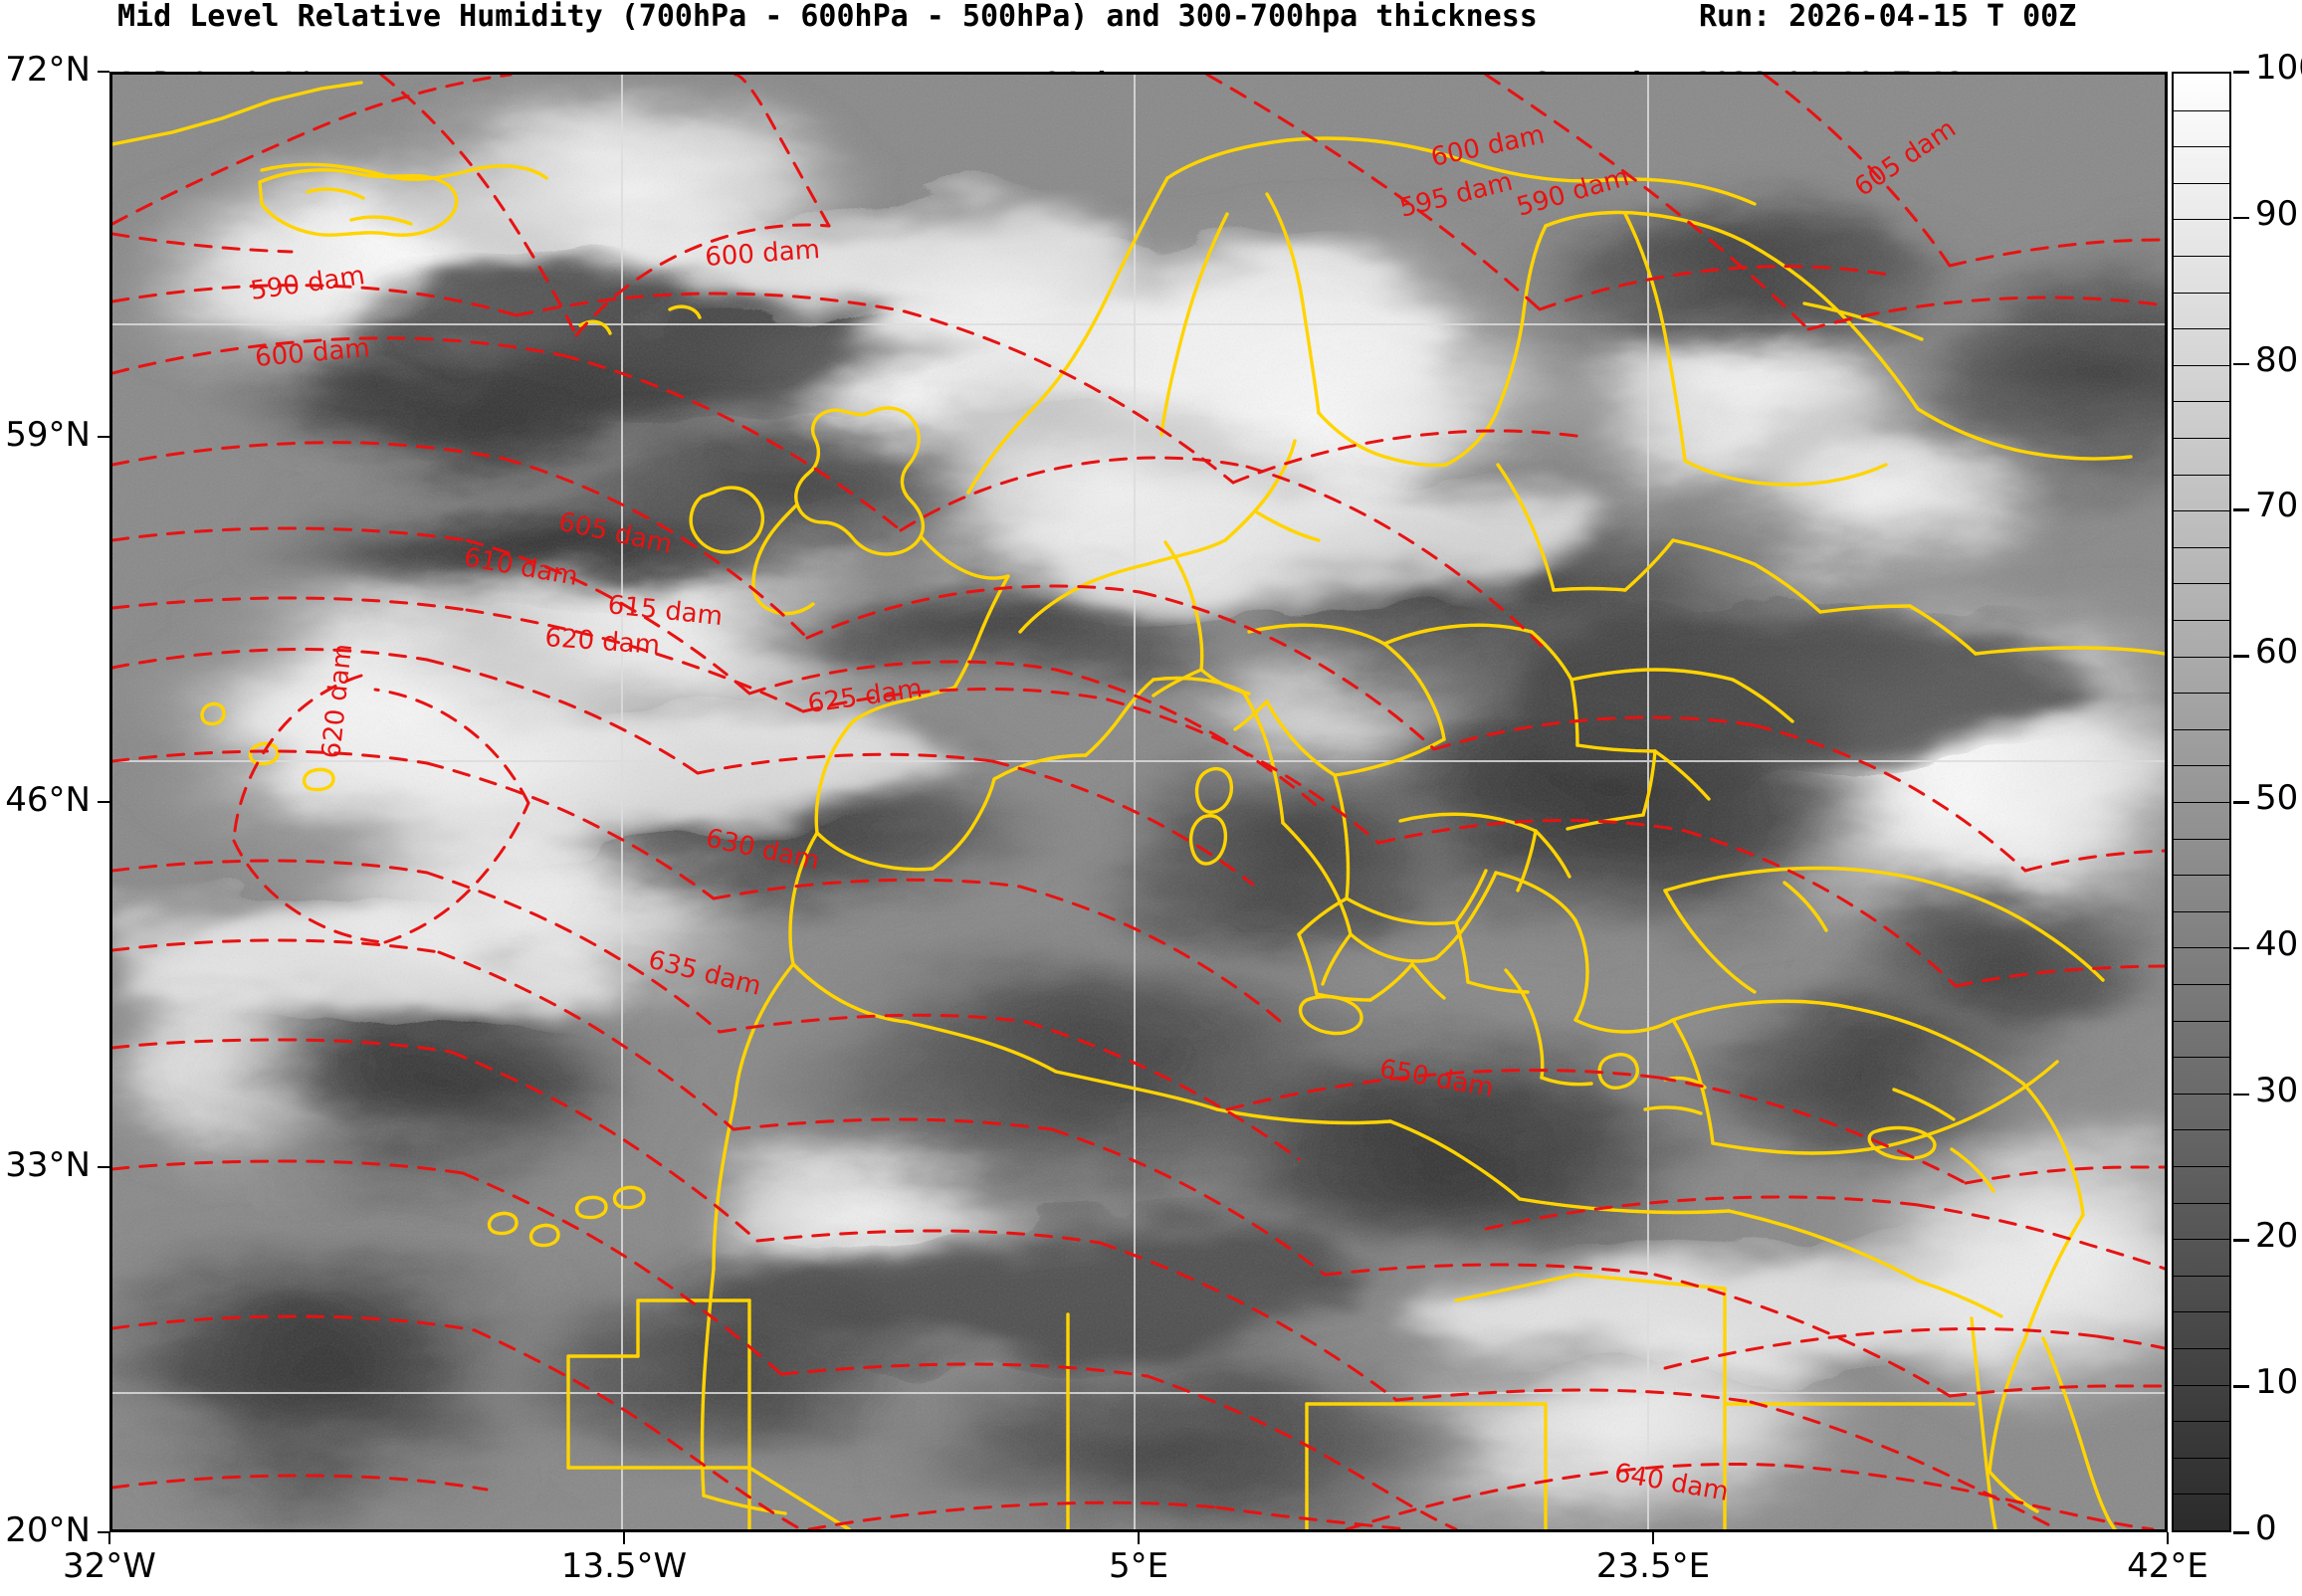 Image resolution: width=2302 pixels, height=1596 pixels. What do you see at coordinates (109, 1566) in the screenshot?
I see `x-axis-tick-label: 32°W` at bounding box center [109, 1566].